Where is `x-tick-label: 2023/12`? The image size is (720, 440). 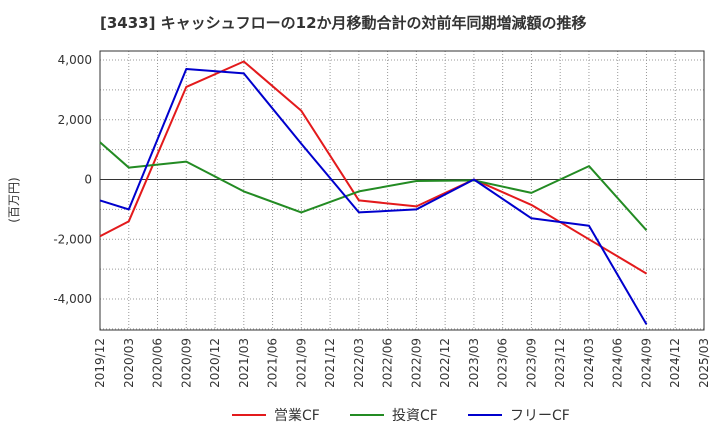
x-tick-label: 2023/12 is located at coordinates (560, 363).